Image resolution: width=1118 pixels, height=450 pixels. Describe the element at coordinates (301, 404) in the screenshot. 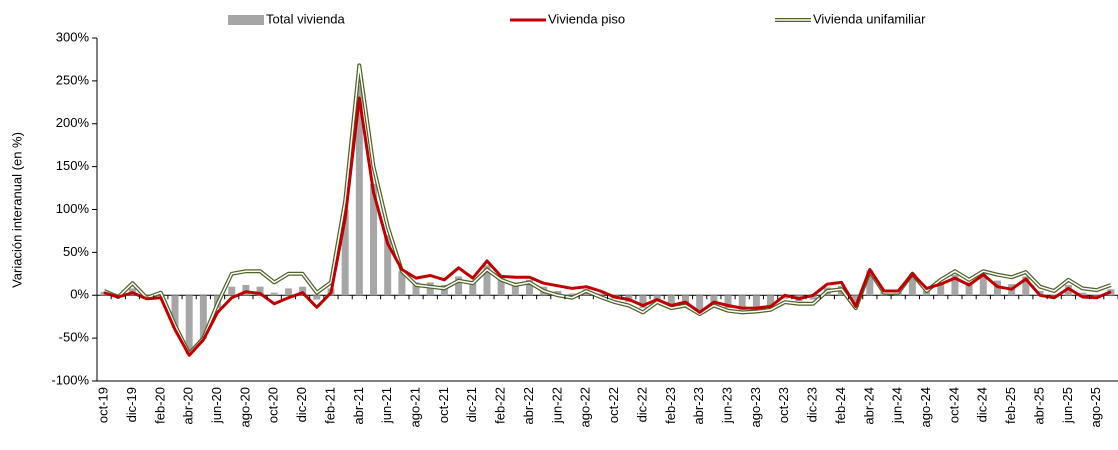

I see `x-tick-label: dic-20` at that location.